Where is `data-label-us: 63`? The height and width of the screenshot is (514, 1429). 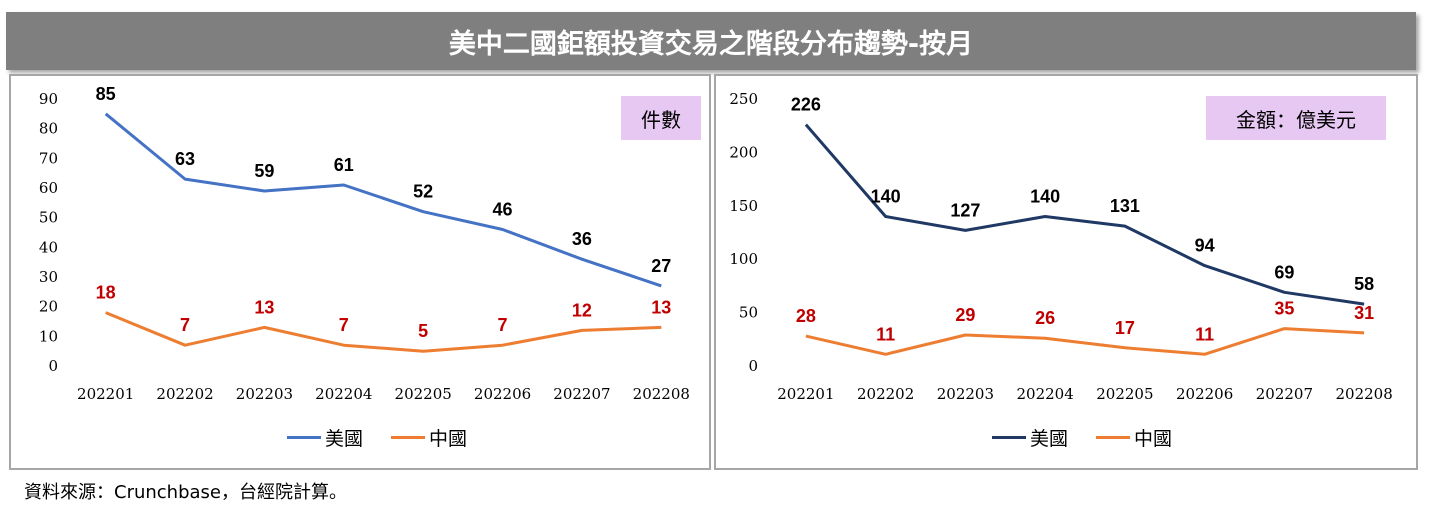
data-label-us: 63 is located at coordinates (185, 159).